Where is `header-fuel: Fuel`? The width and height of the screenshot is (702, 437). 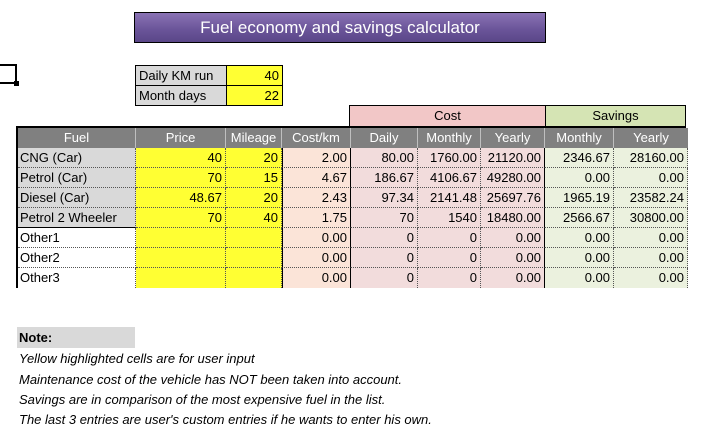
header-fuel: Fuel is located at coordinates (77, 138).